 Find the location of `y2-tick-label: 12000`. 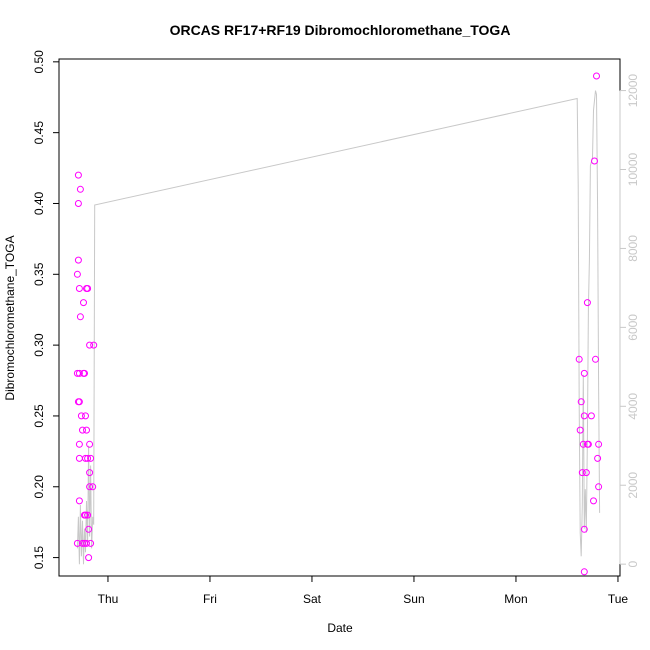

y2-tick-label: 12000 is located at coordinates (633, 91).